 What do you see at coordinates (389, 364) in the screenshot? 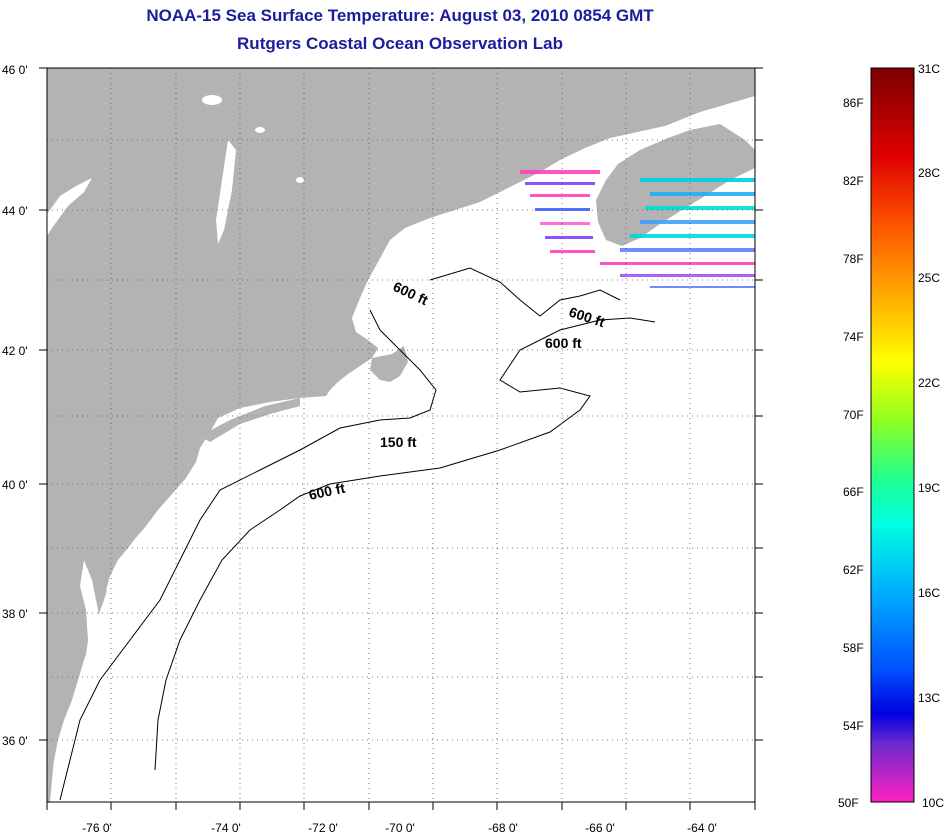
I see `land-cape-cod` at bounding box center [389, 364].